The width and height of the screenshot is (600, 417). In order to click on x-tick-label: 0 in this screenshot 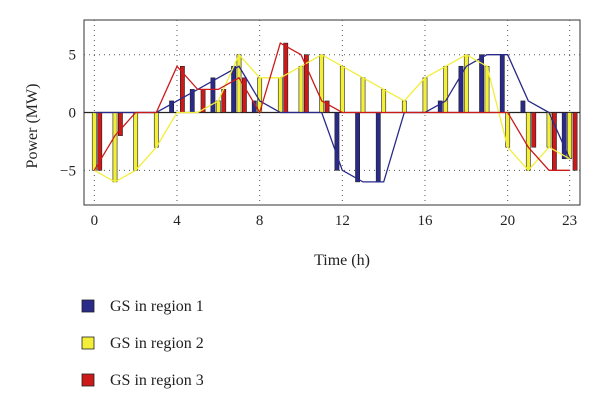, I will do `click(95, 221)`.